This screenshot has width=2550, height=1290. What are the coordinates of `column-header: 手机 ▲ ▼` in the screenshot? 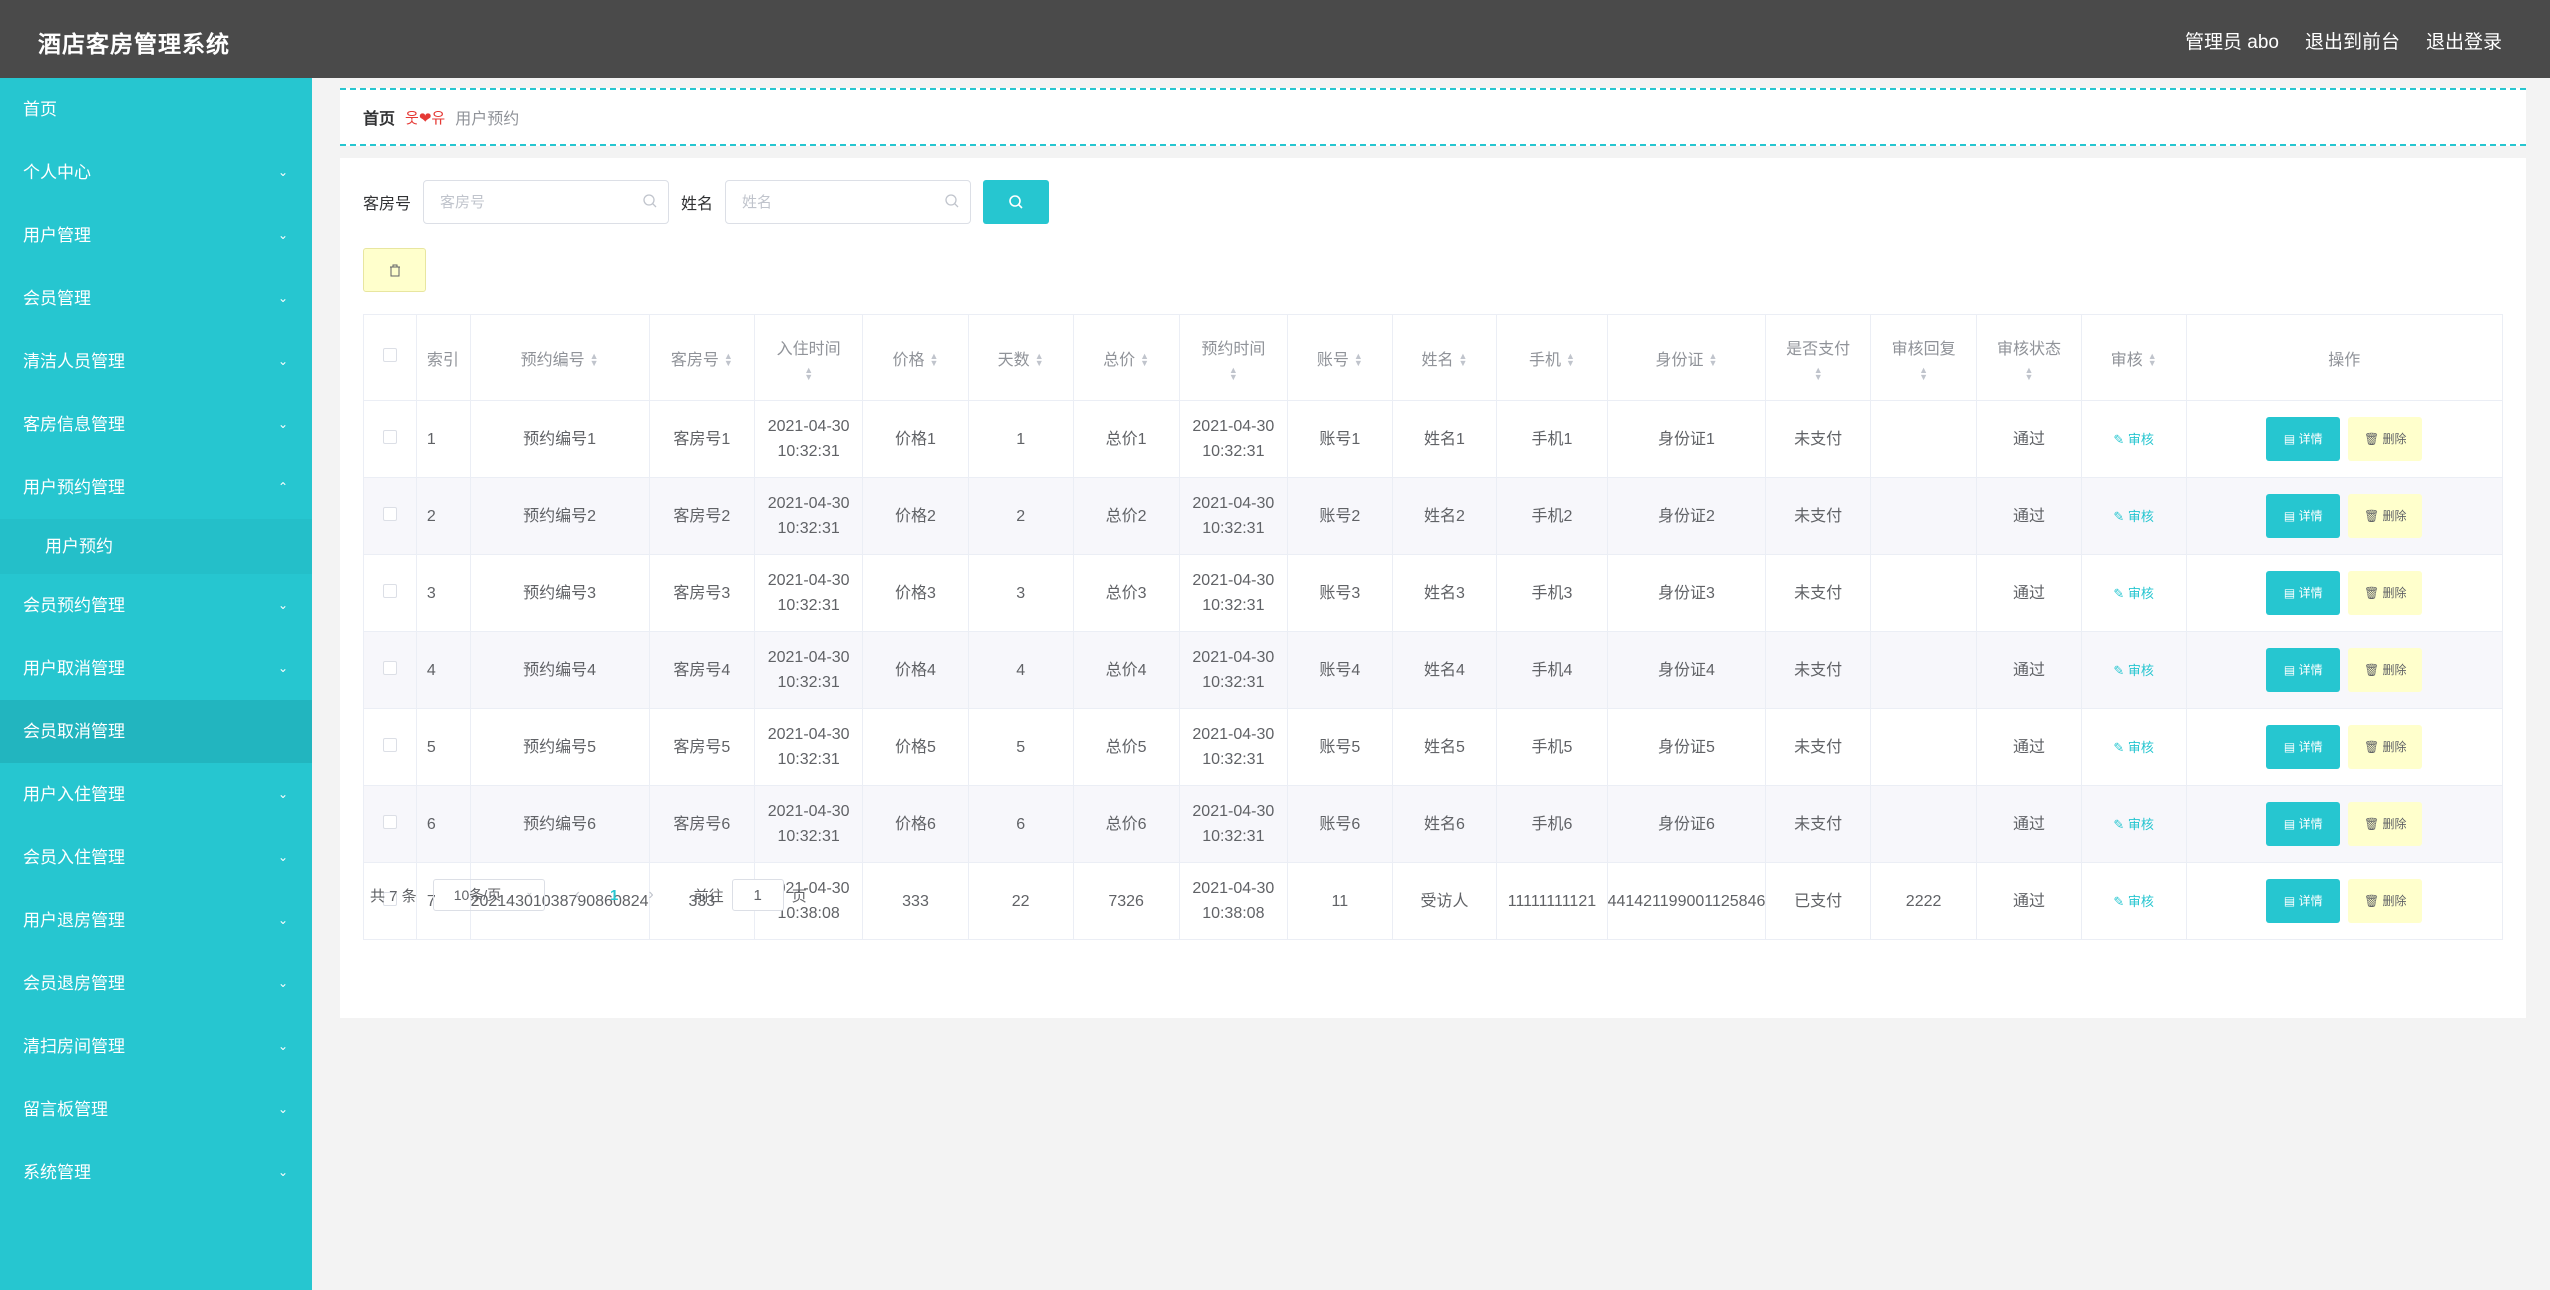 It's located at (1552, 357).